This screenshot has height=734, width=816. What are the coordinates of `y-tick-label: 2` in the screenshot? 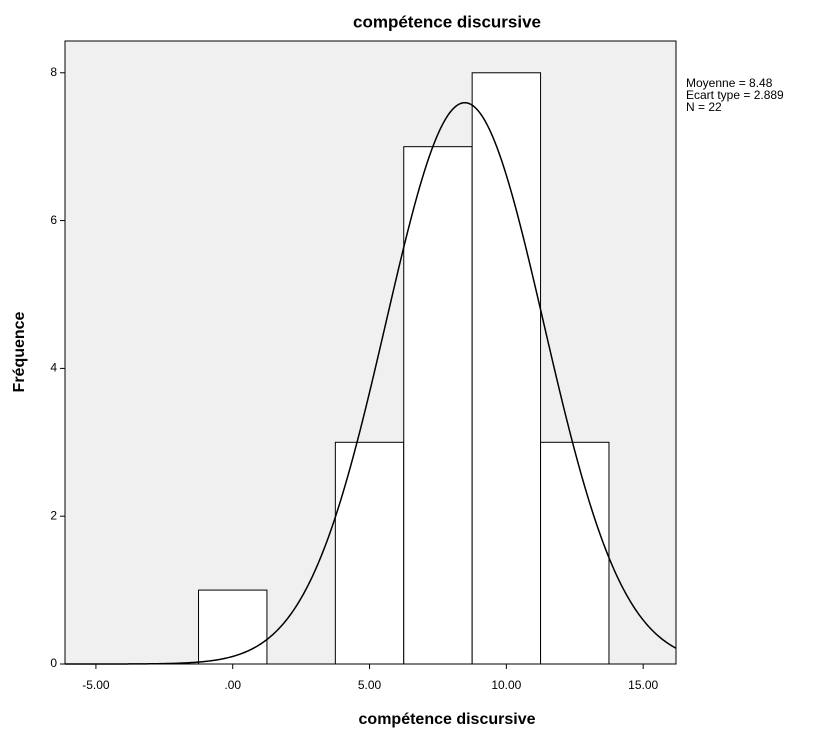 It's located at (53, 515).